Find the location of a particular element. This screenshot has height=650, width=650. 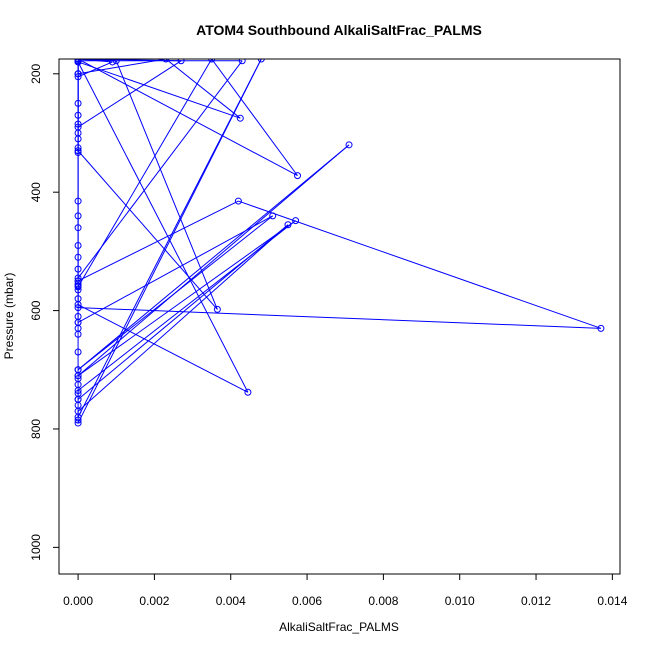

y-tick-label: 200 is located at coordinates (36, 73).